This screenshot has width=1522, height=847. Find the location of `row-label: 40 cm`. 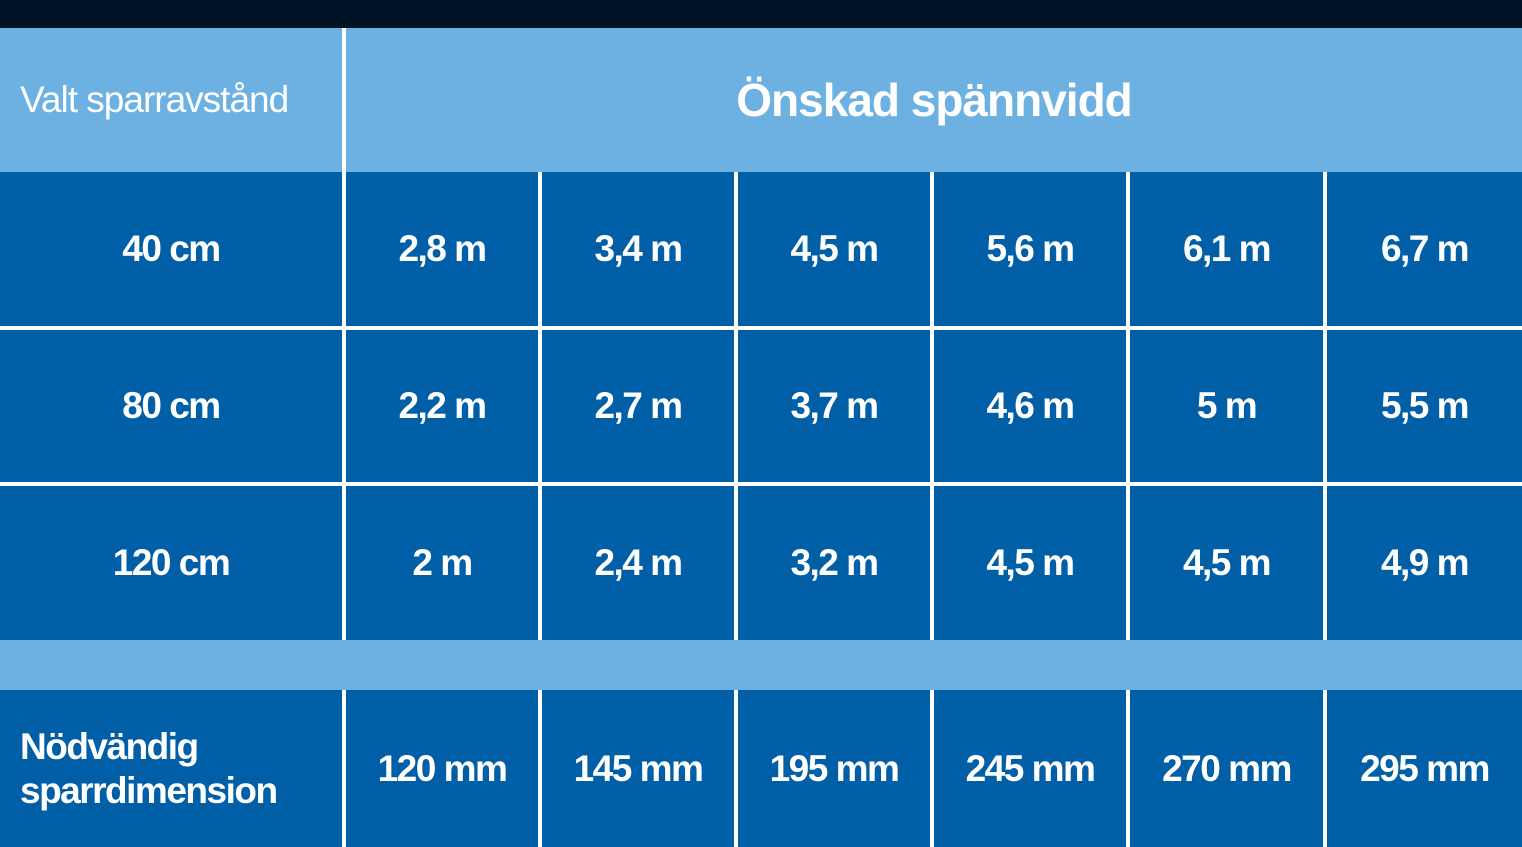

row-label: 40 cm is located at coordinates (171, 249).